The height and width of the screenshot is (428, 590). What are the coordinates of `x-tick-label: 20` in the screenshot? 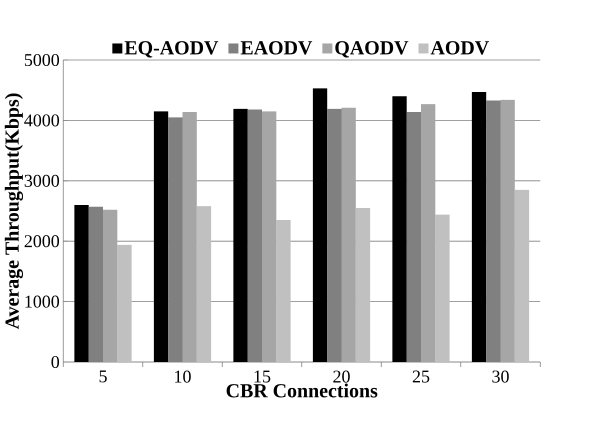 It's located at (341, 376).